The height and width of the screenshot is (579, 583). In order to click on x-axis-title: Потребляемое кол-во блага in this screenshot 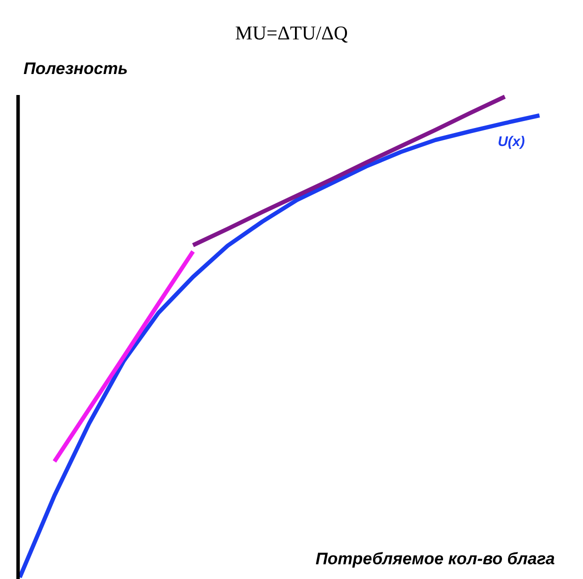, I will do `click(435, 560)`.